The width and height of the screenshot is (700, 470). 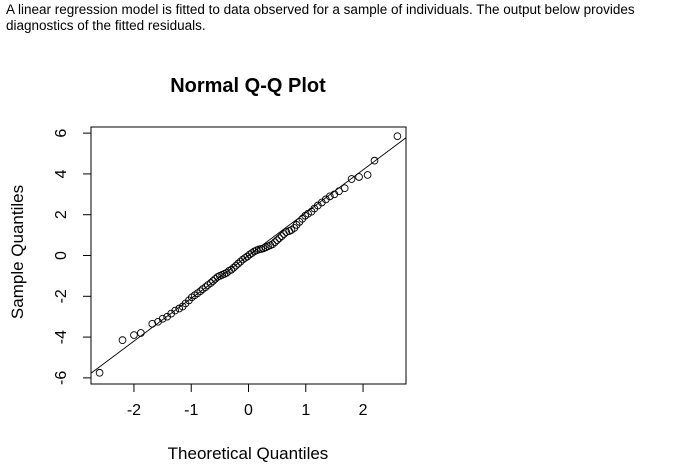 What do you see at coordinates (305, 410) in the screenshot?
I see `x-tick-label: 1` at bounding box center [305, 410].